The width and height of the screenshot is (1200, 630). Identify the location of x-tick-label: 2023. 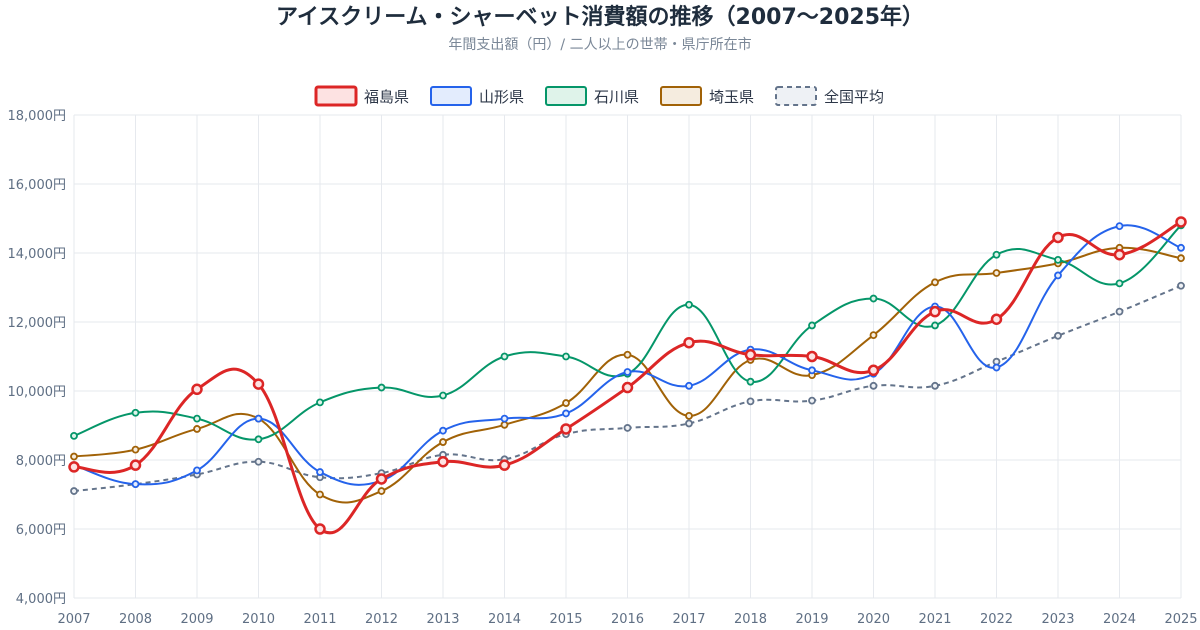
(1057, 619).